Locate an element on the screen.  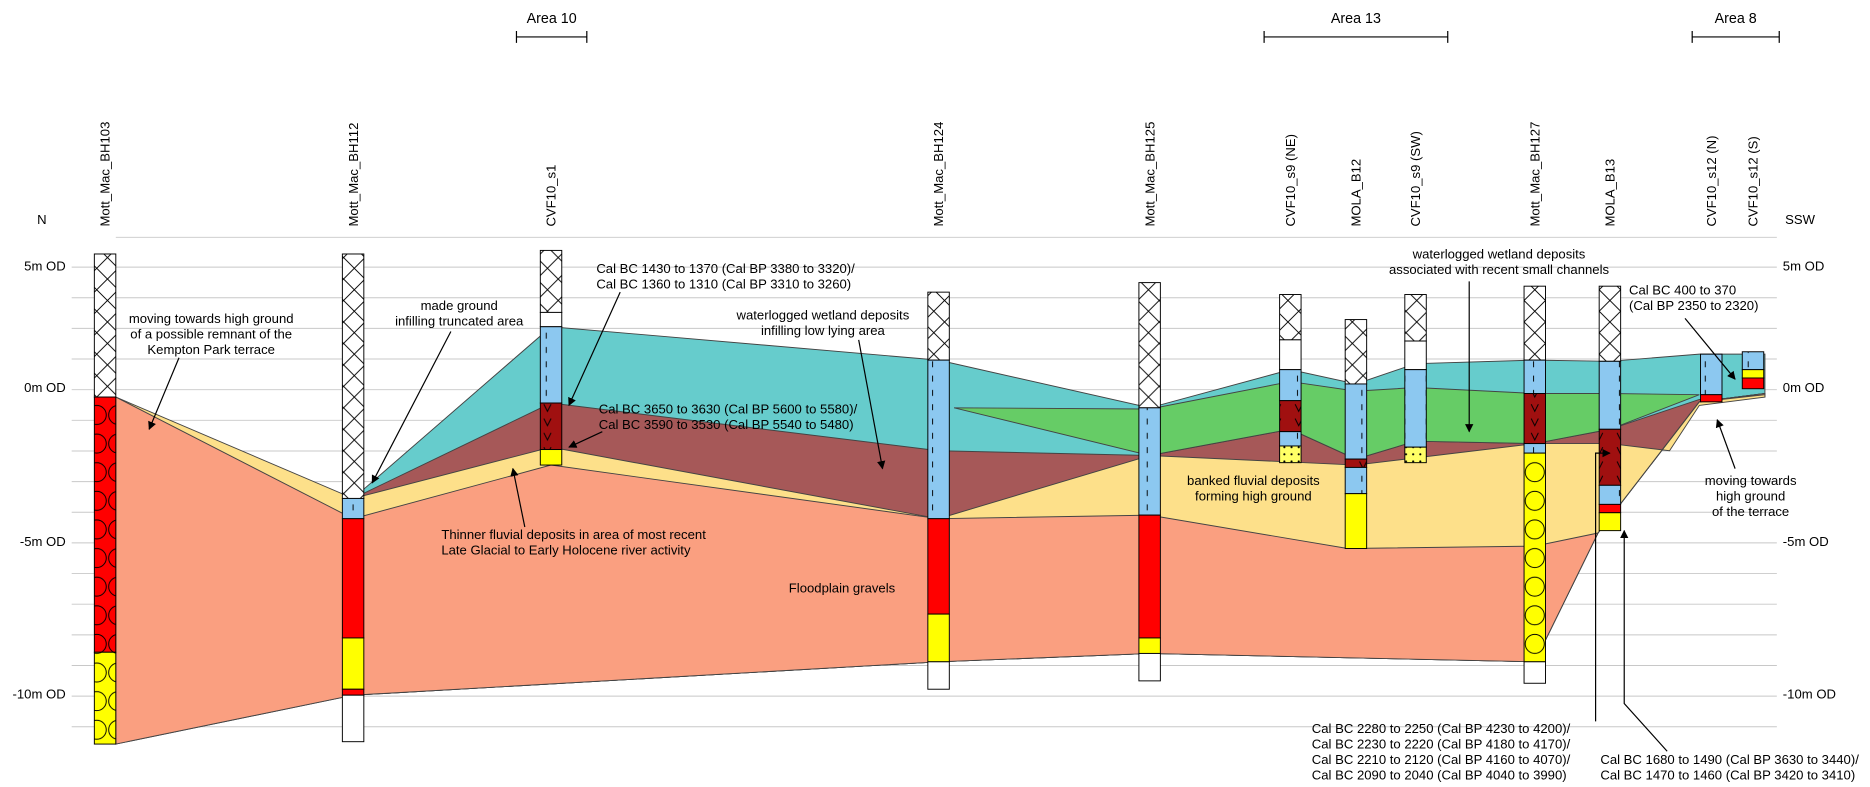
borehole-label: CVF10_s1 is located at coordinates (551, 196).